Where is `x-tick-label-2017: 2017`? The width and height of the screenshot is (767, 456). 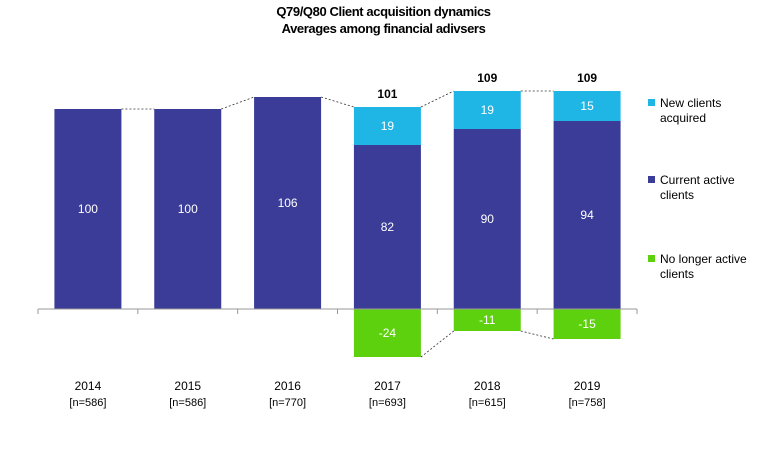 x-tick-label-2017: 2017 is located at coordinates (387, 386).